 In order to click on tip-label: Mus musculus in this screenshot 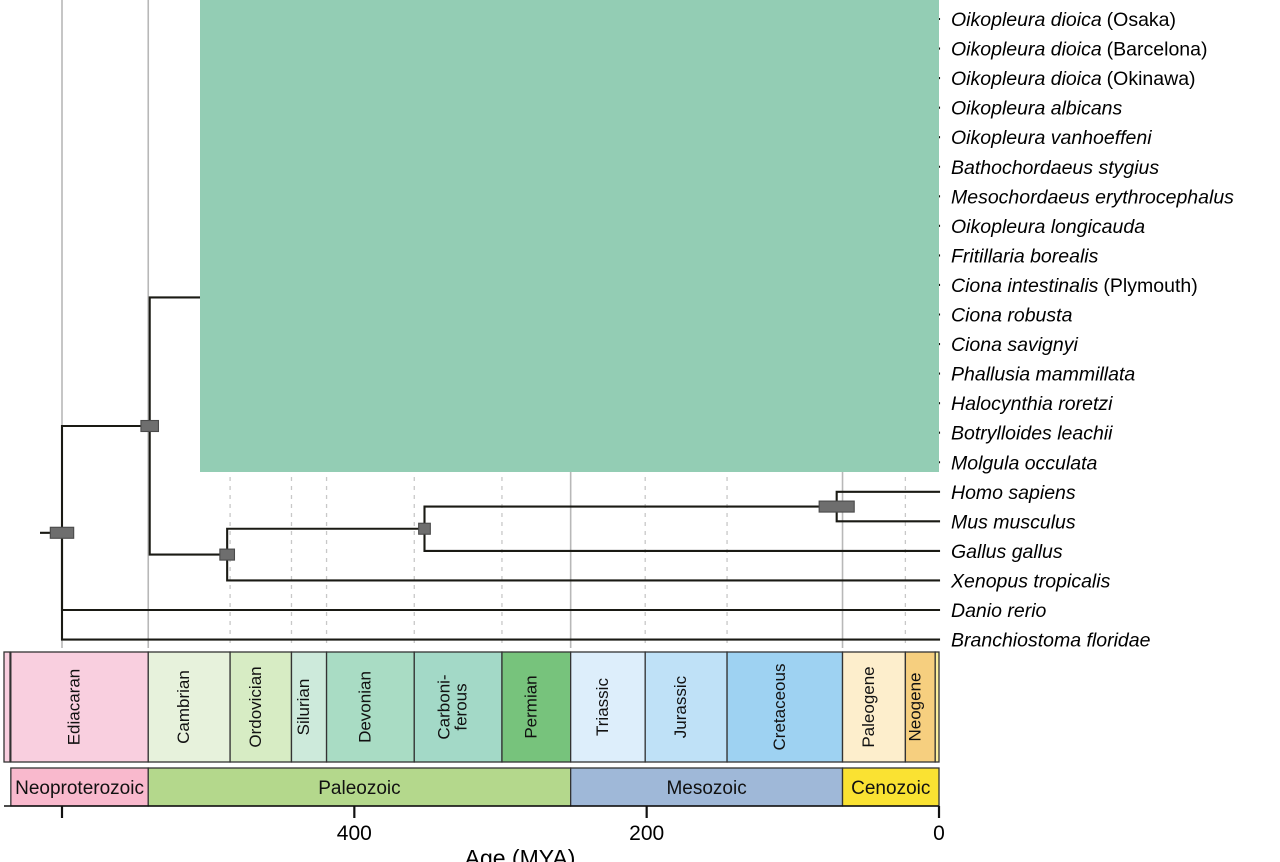, I will do `click(1013, 522)`.